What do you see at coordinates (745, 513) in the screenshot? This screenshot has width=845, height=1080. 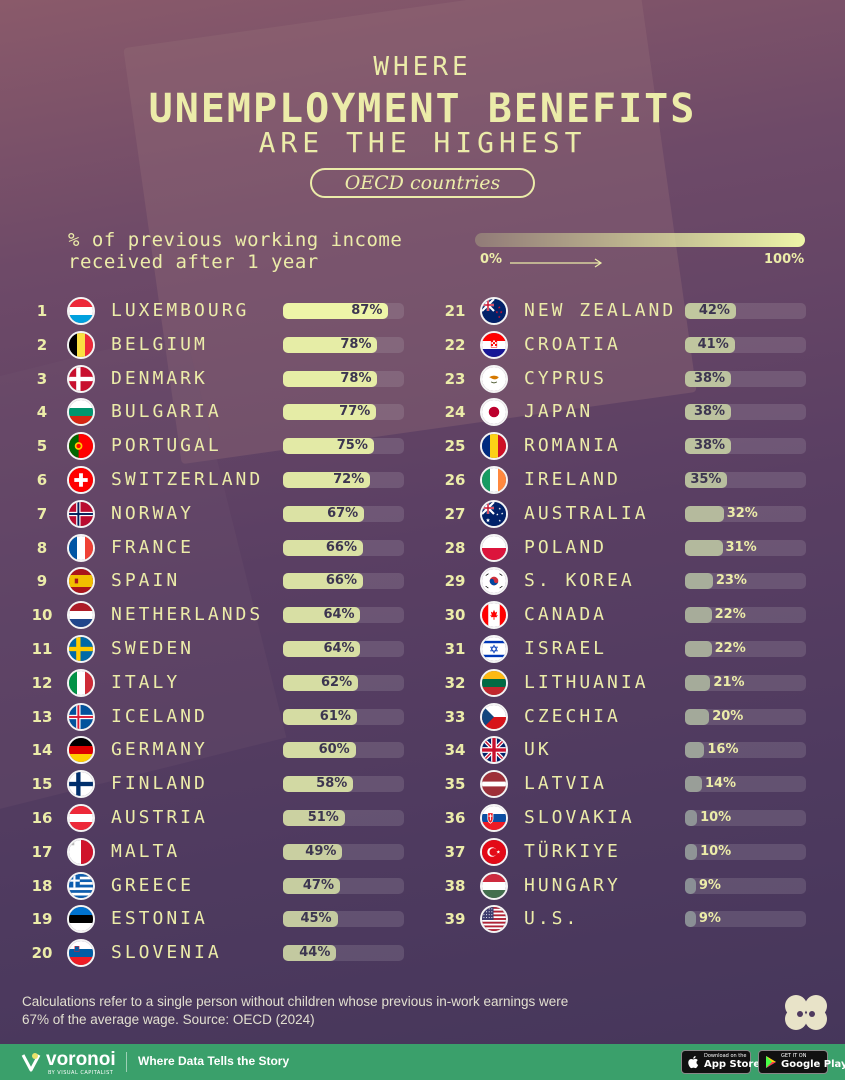 I see `bar-track: 32%` at bounding box center [745, 513].